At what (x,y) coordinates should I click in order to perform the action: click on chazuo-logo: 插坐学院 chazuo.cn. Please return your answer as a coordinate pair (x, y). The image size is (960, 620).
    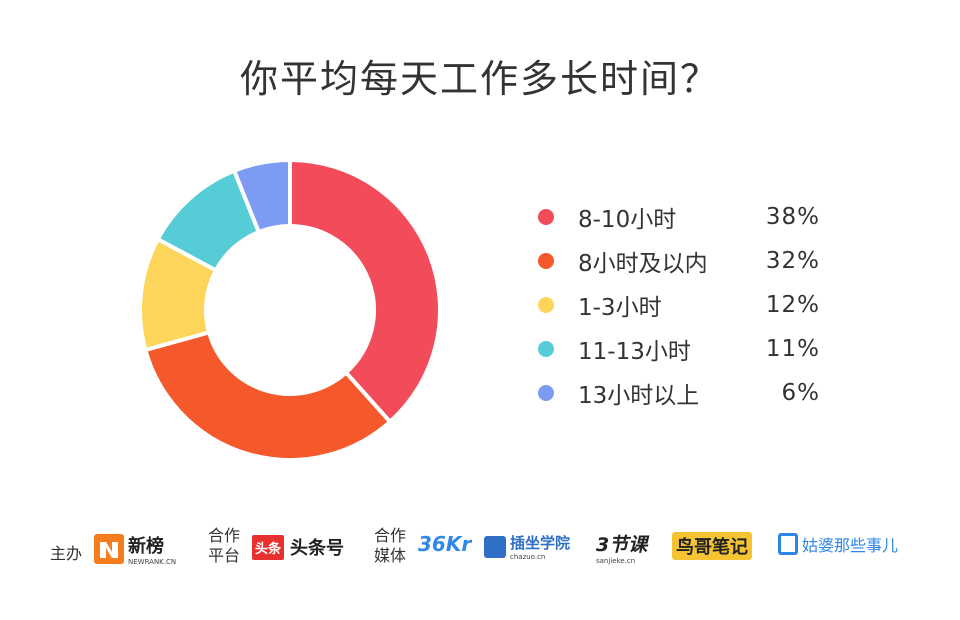
    Looking at the image, I should click on (527, 546).